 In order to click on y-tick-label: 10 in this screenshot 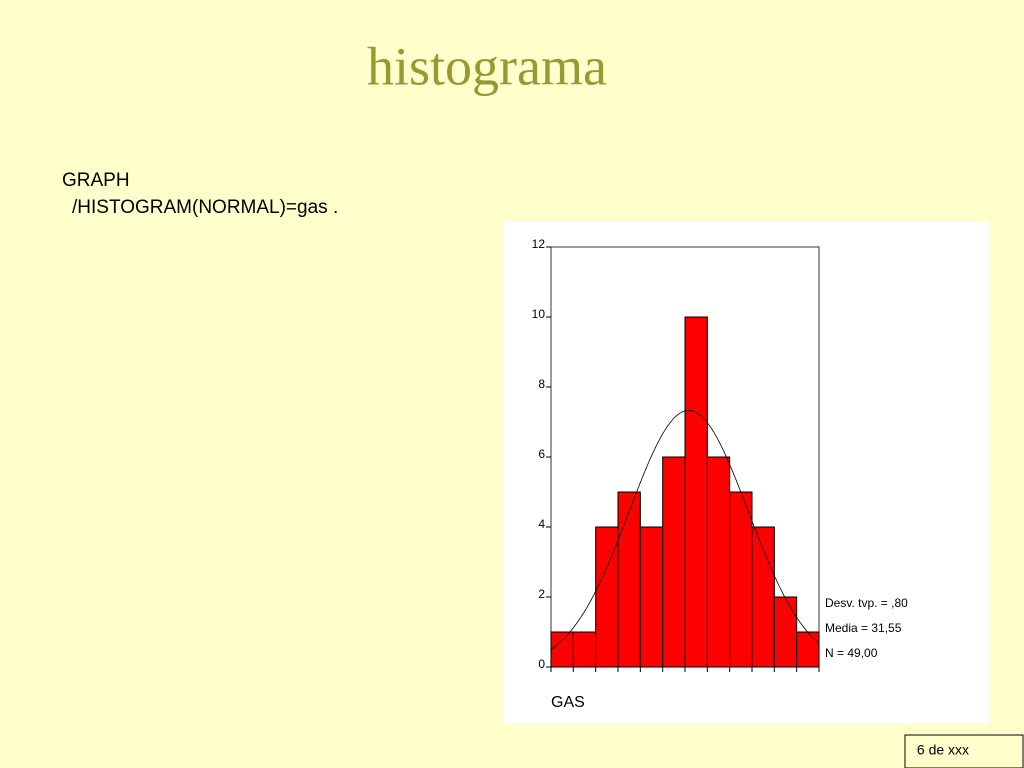, I will do `click(539, 314)`.